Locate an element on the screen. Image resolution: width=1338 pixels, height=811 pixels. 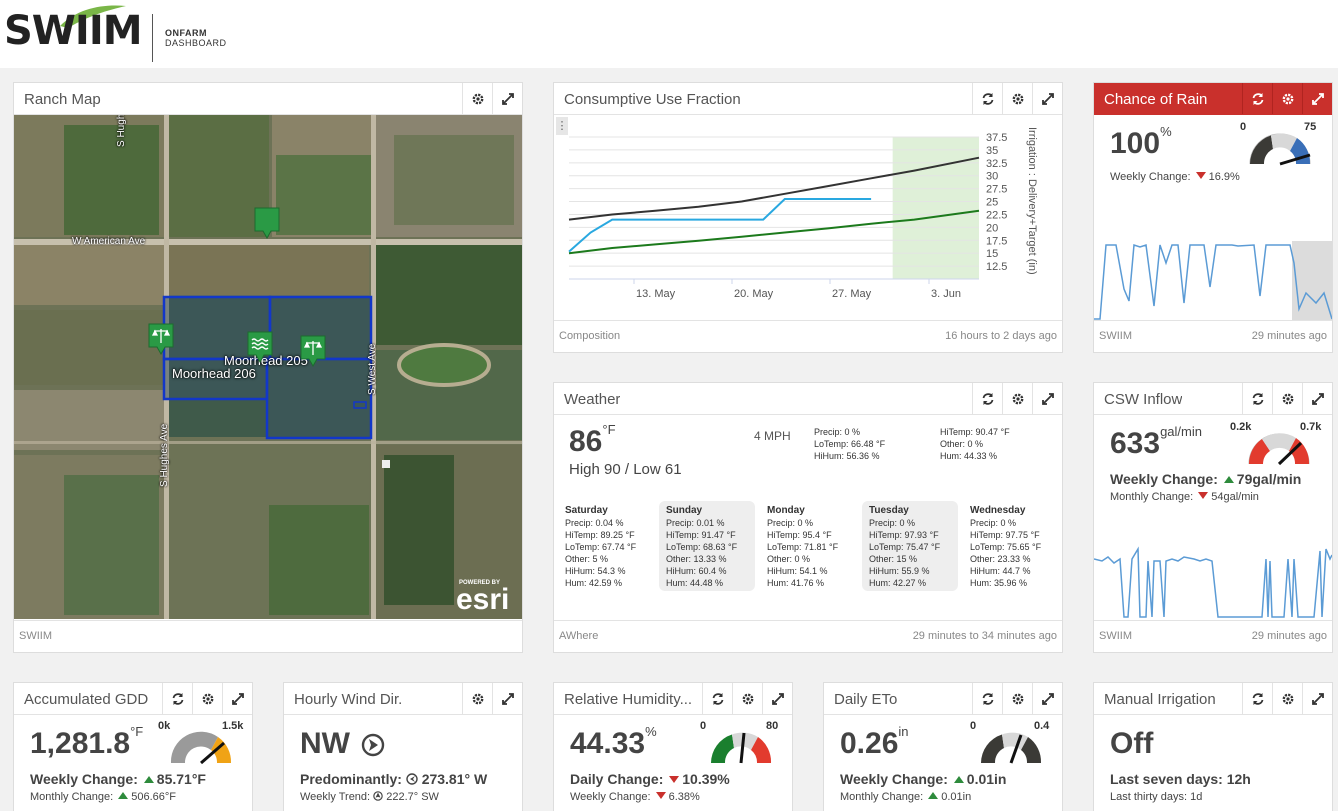
weekly-trend: Weekly Trend: 222.7° SW is located at coordinates (369, 797).